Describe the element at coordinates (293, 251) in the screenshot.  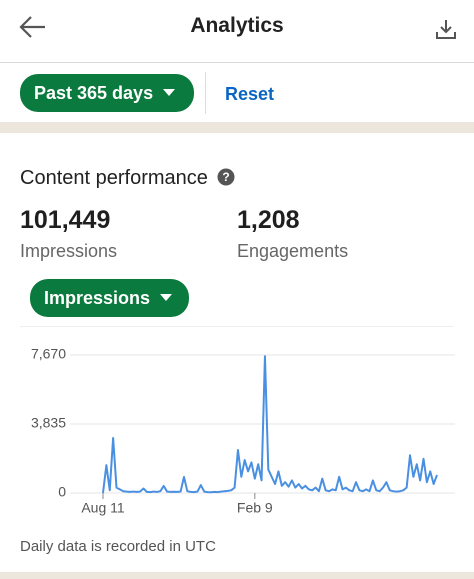
I see `metric-label: Engagements` at that location.